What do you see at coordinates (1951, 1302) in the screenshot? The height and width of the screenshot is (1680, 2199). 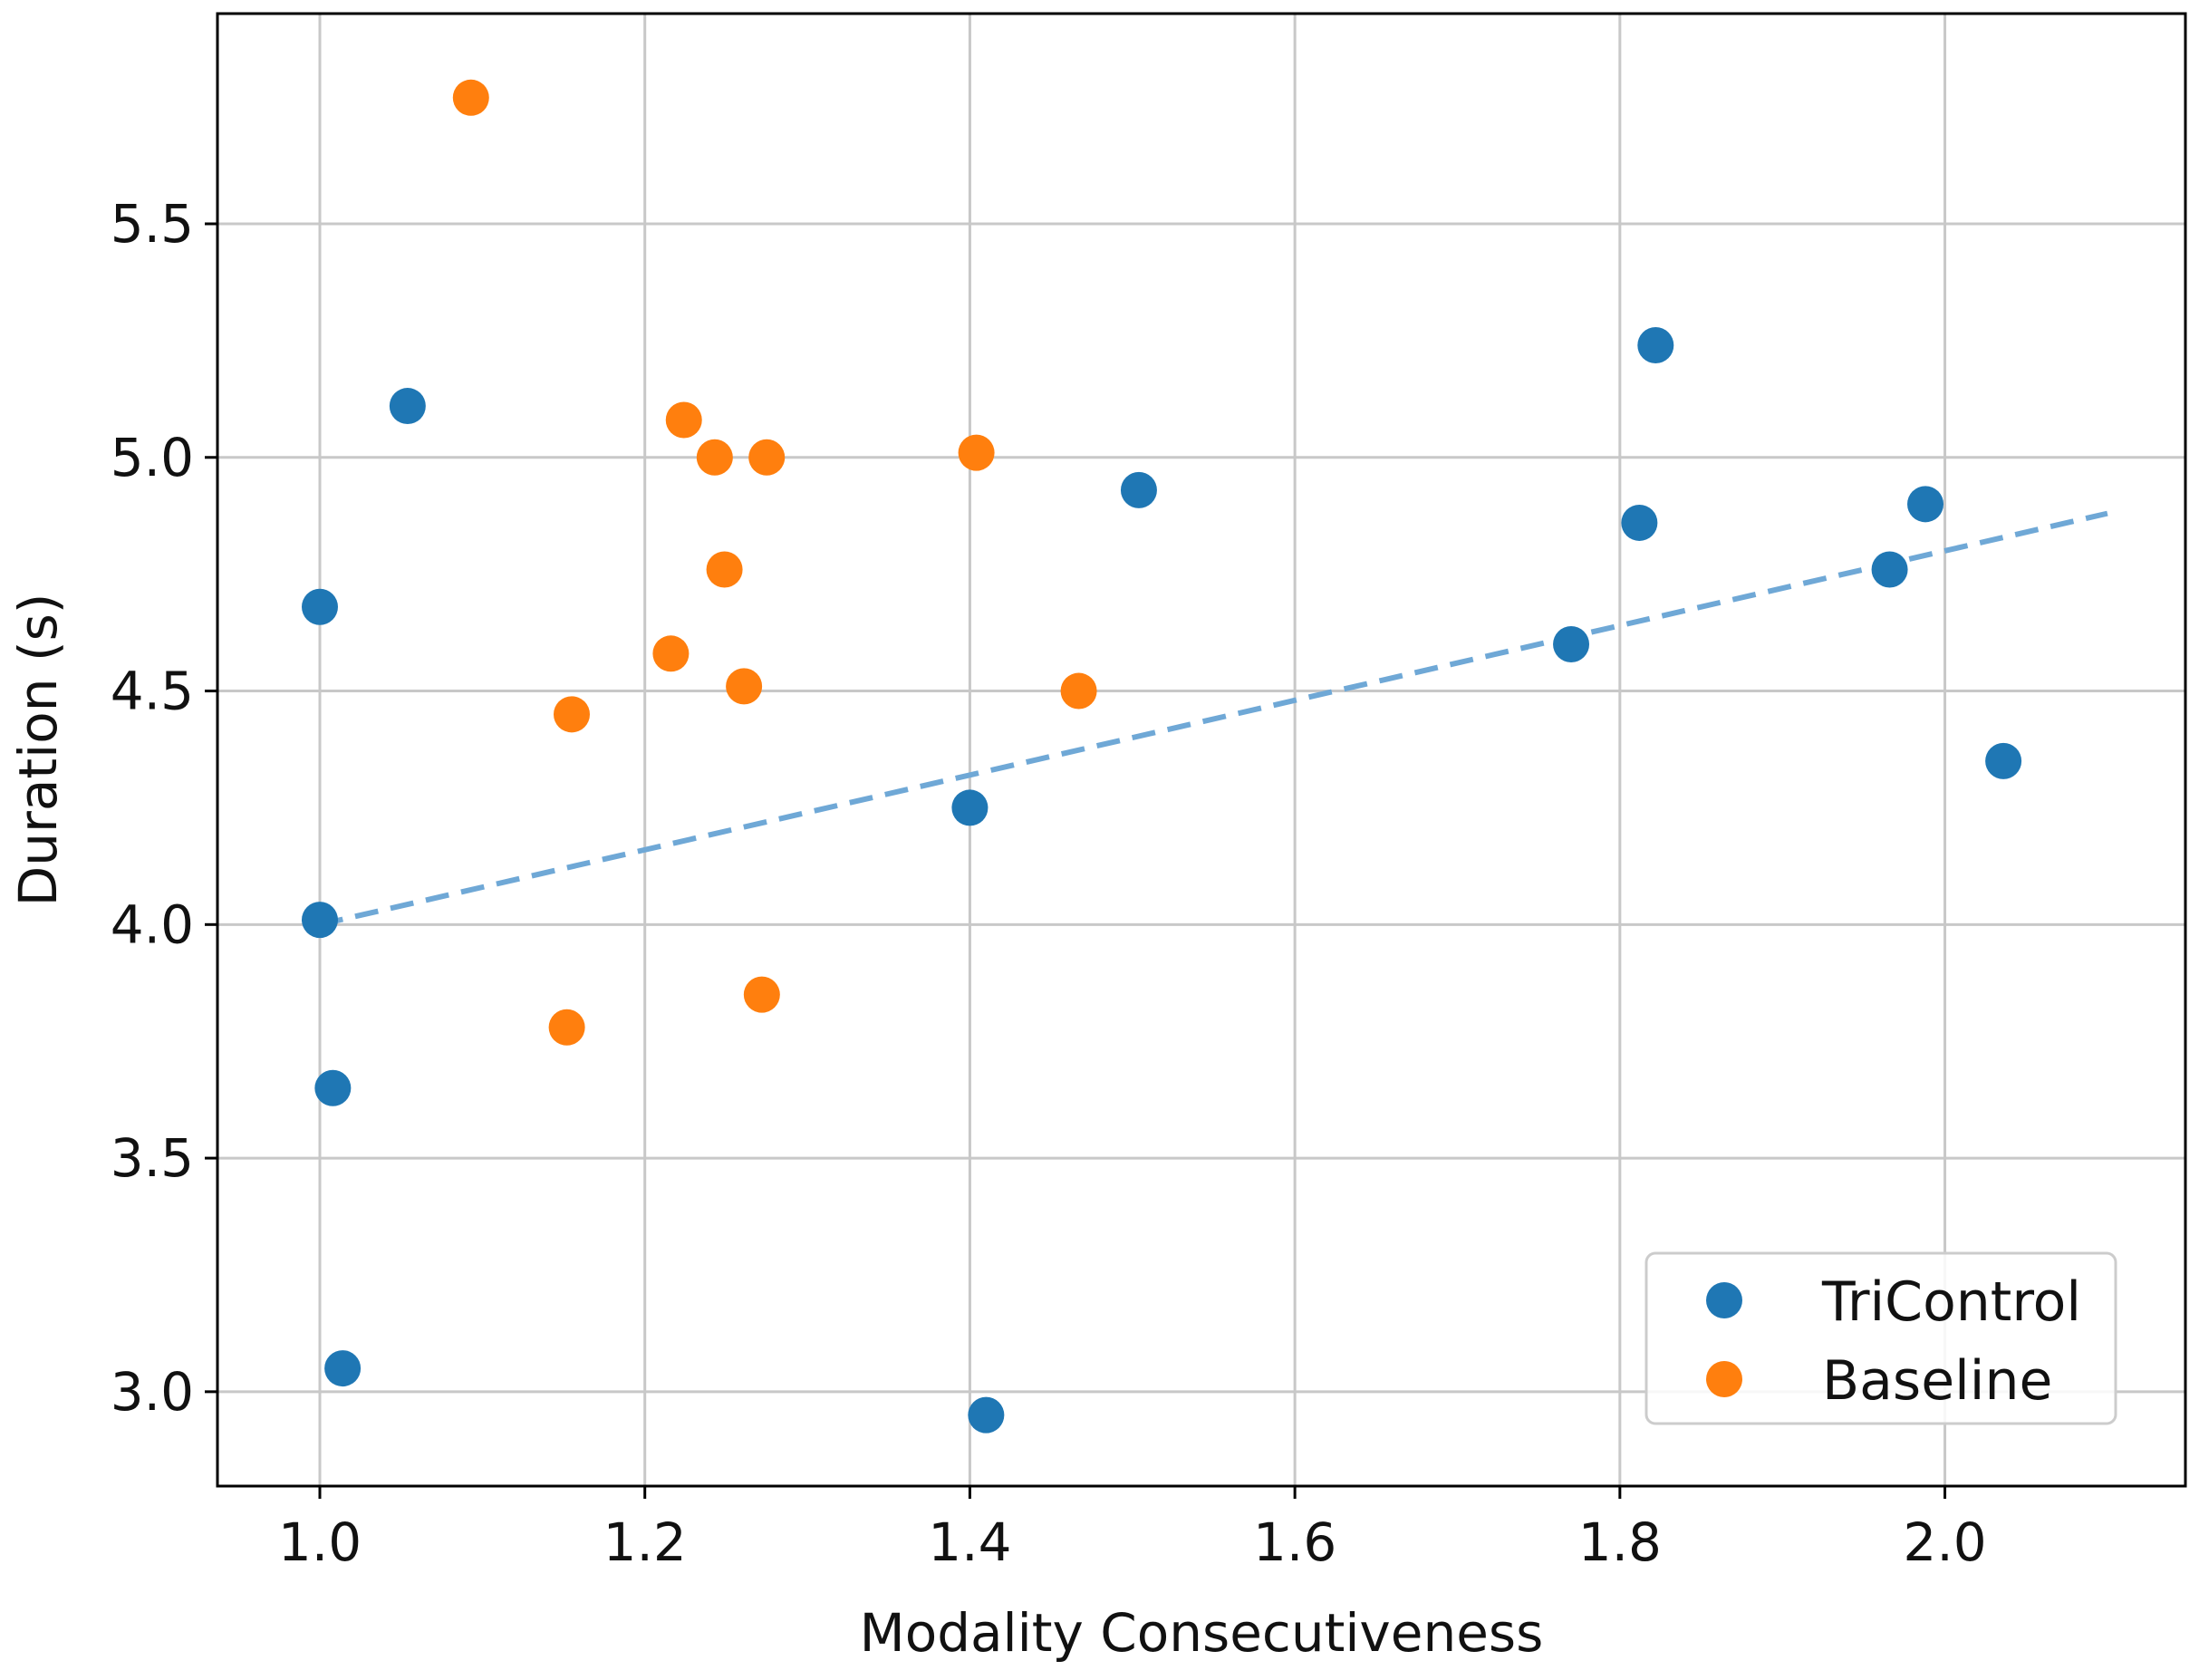 I see `legend-label-tricontrol: TriControl` at bounding box center [1951, 1302].